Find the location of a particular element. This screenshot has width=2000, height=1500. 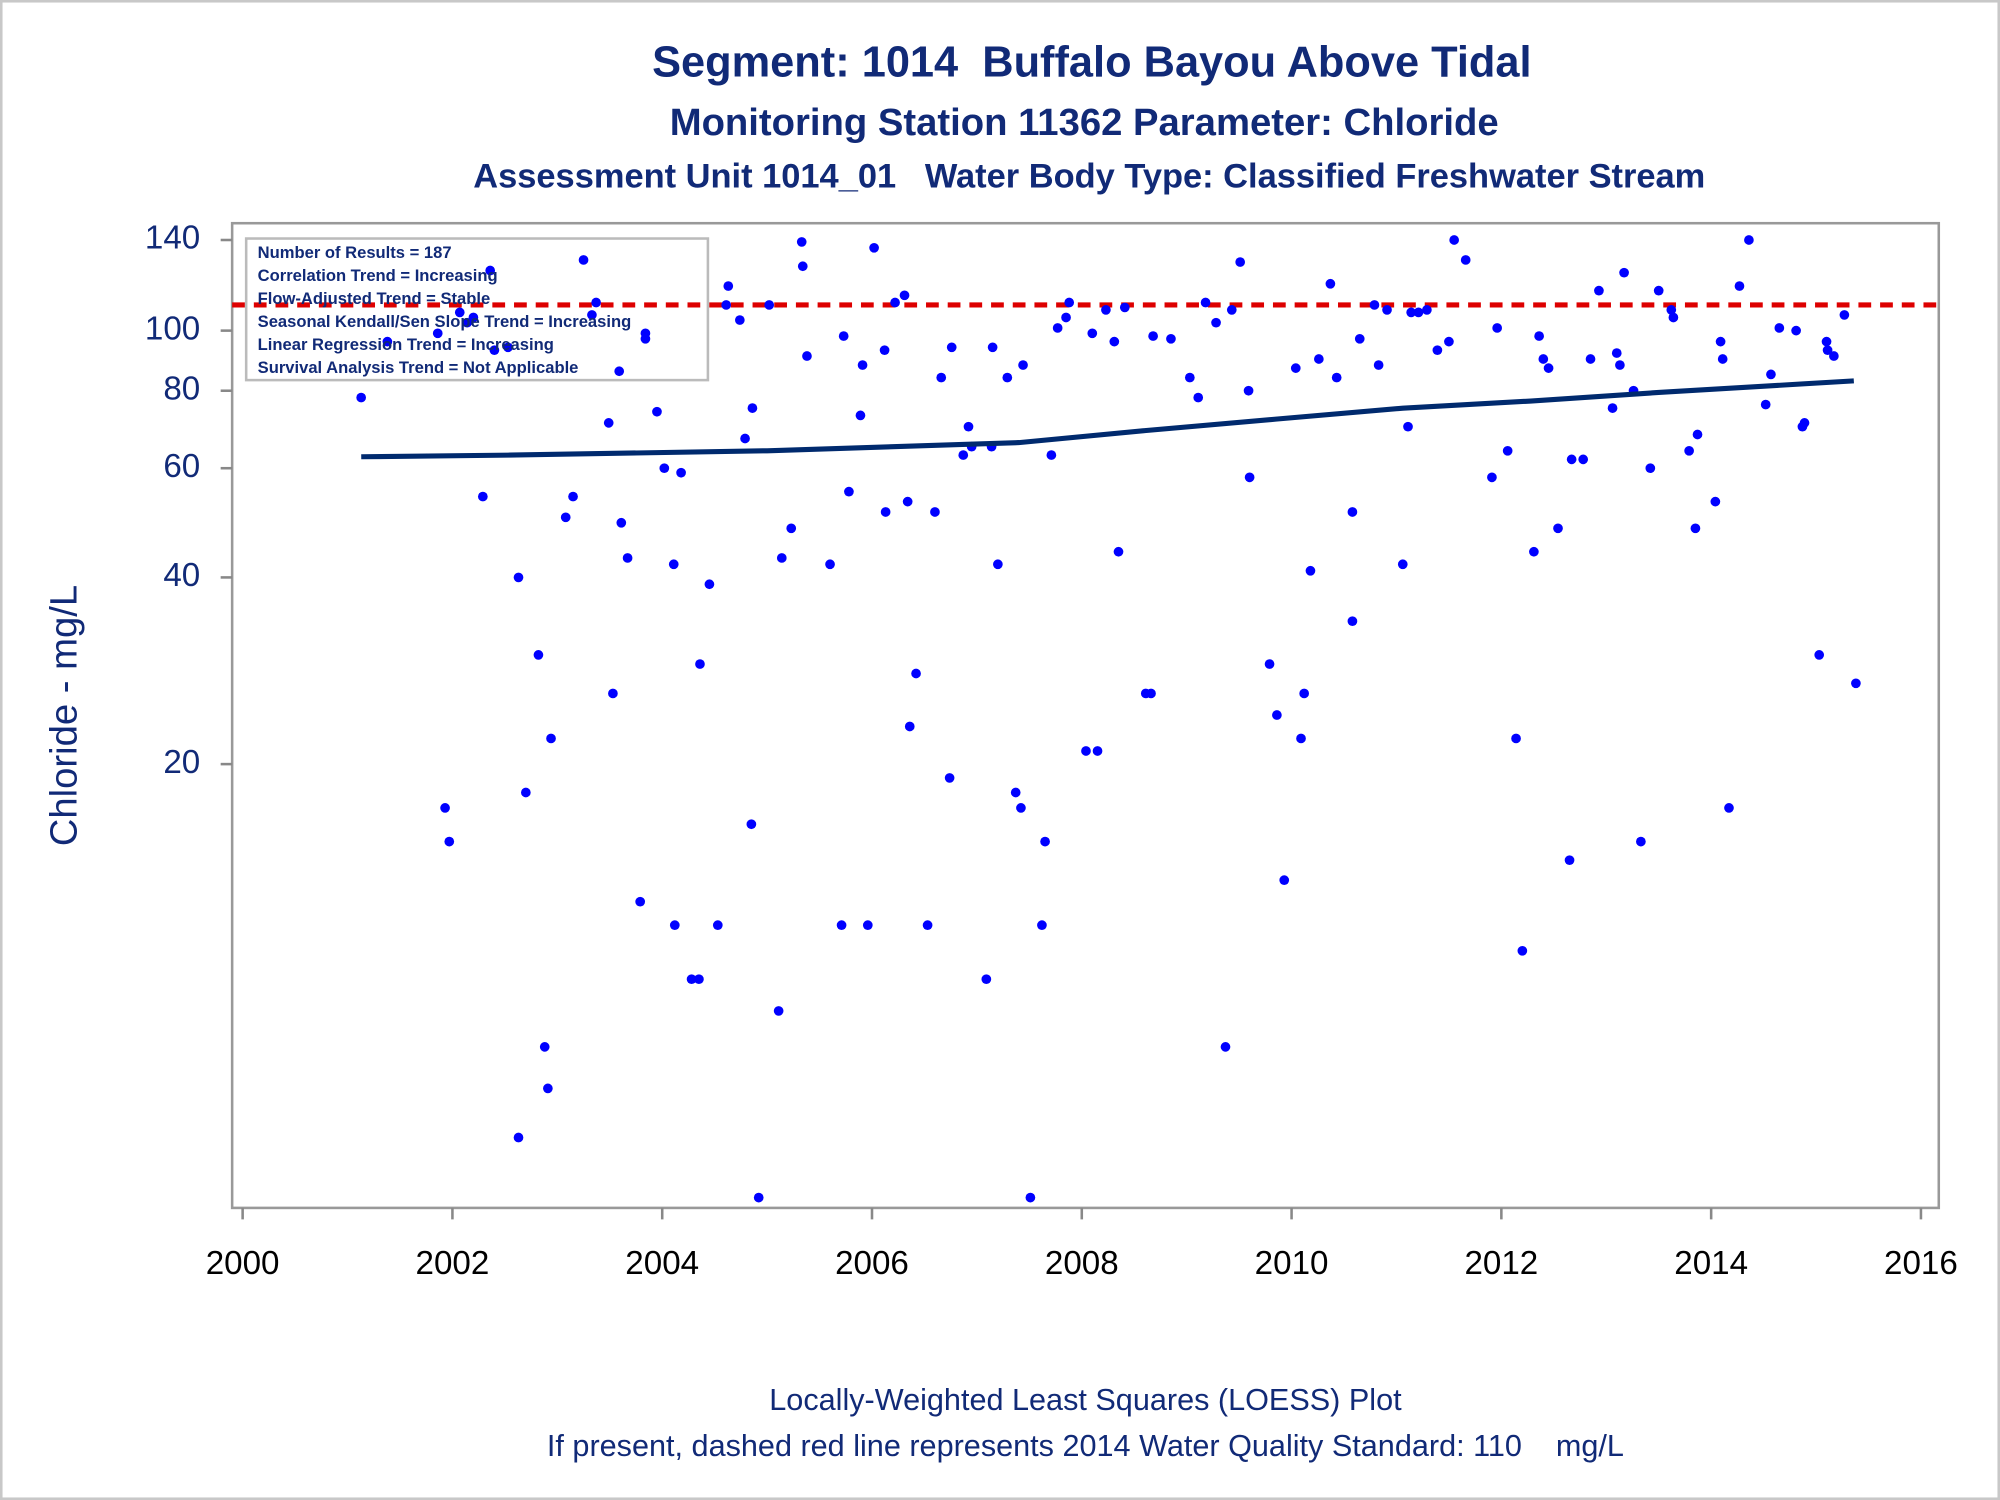

x-tick-label: 2014 is located at coordinates (1711, 1263).